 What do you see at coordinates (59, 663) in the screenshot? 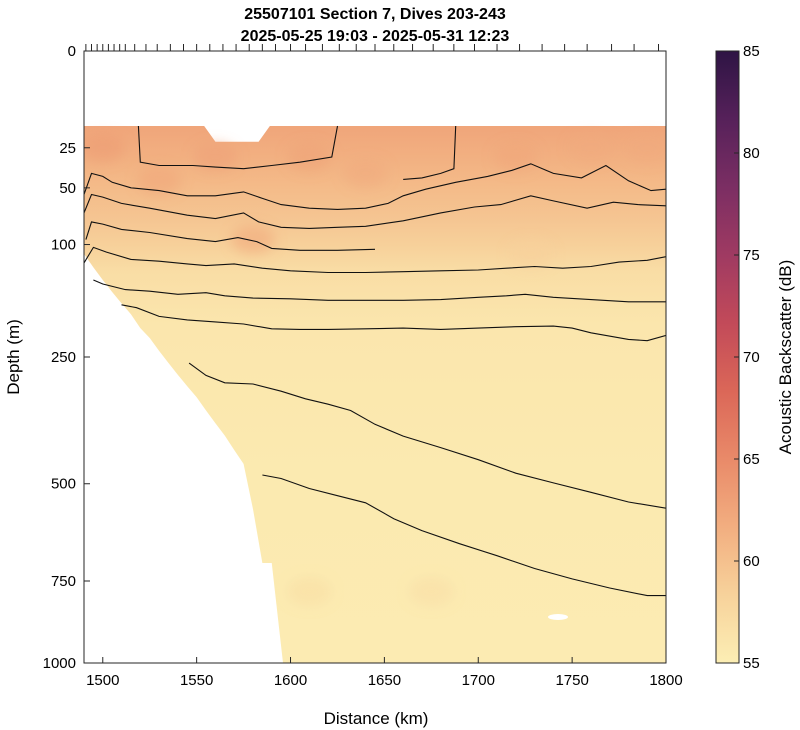
I see `y-tick-label-1000: 1000` at bounding box center [59, 663].